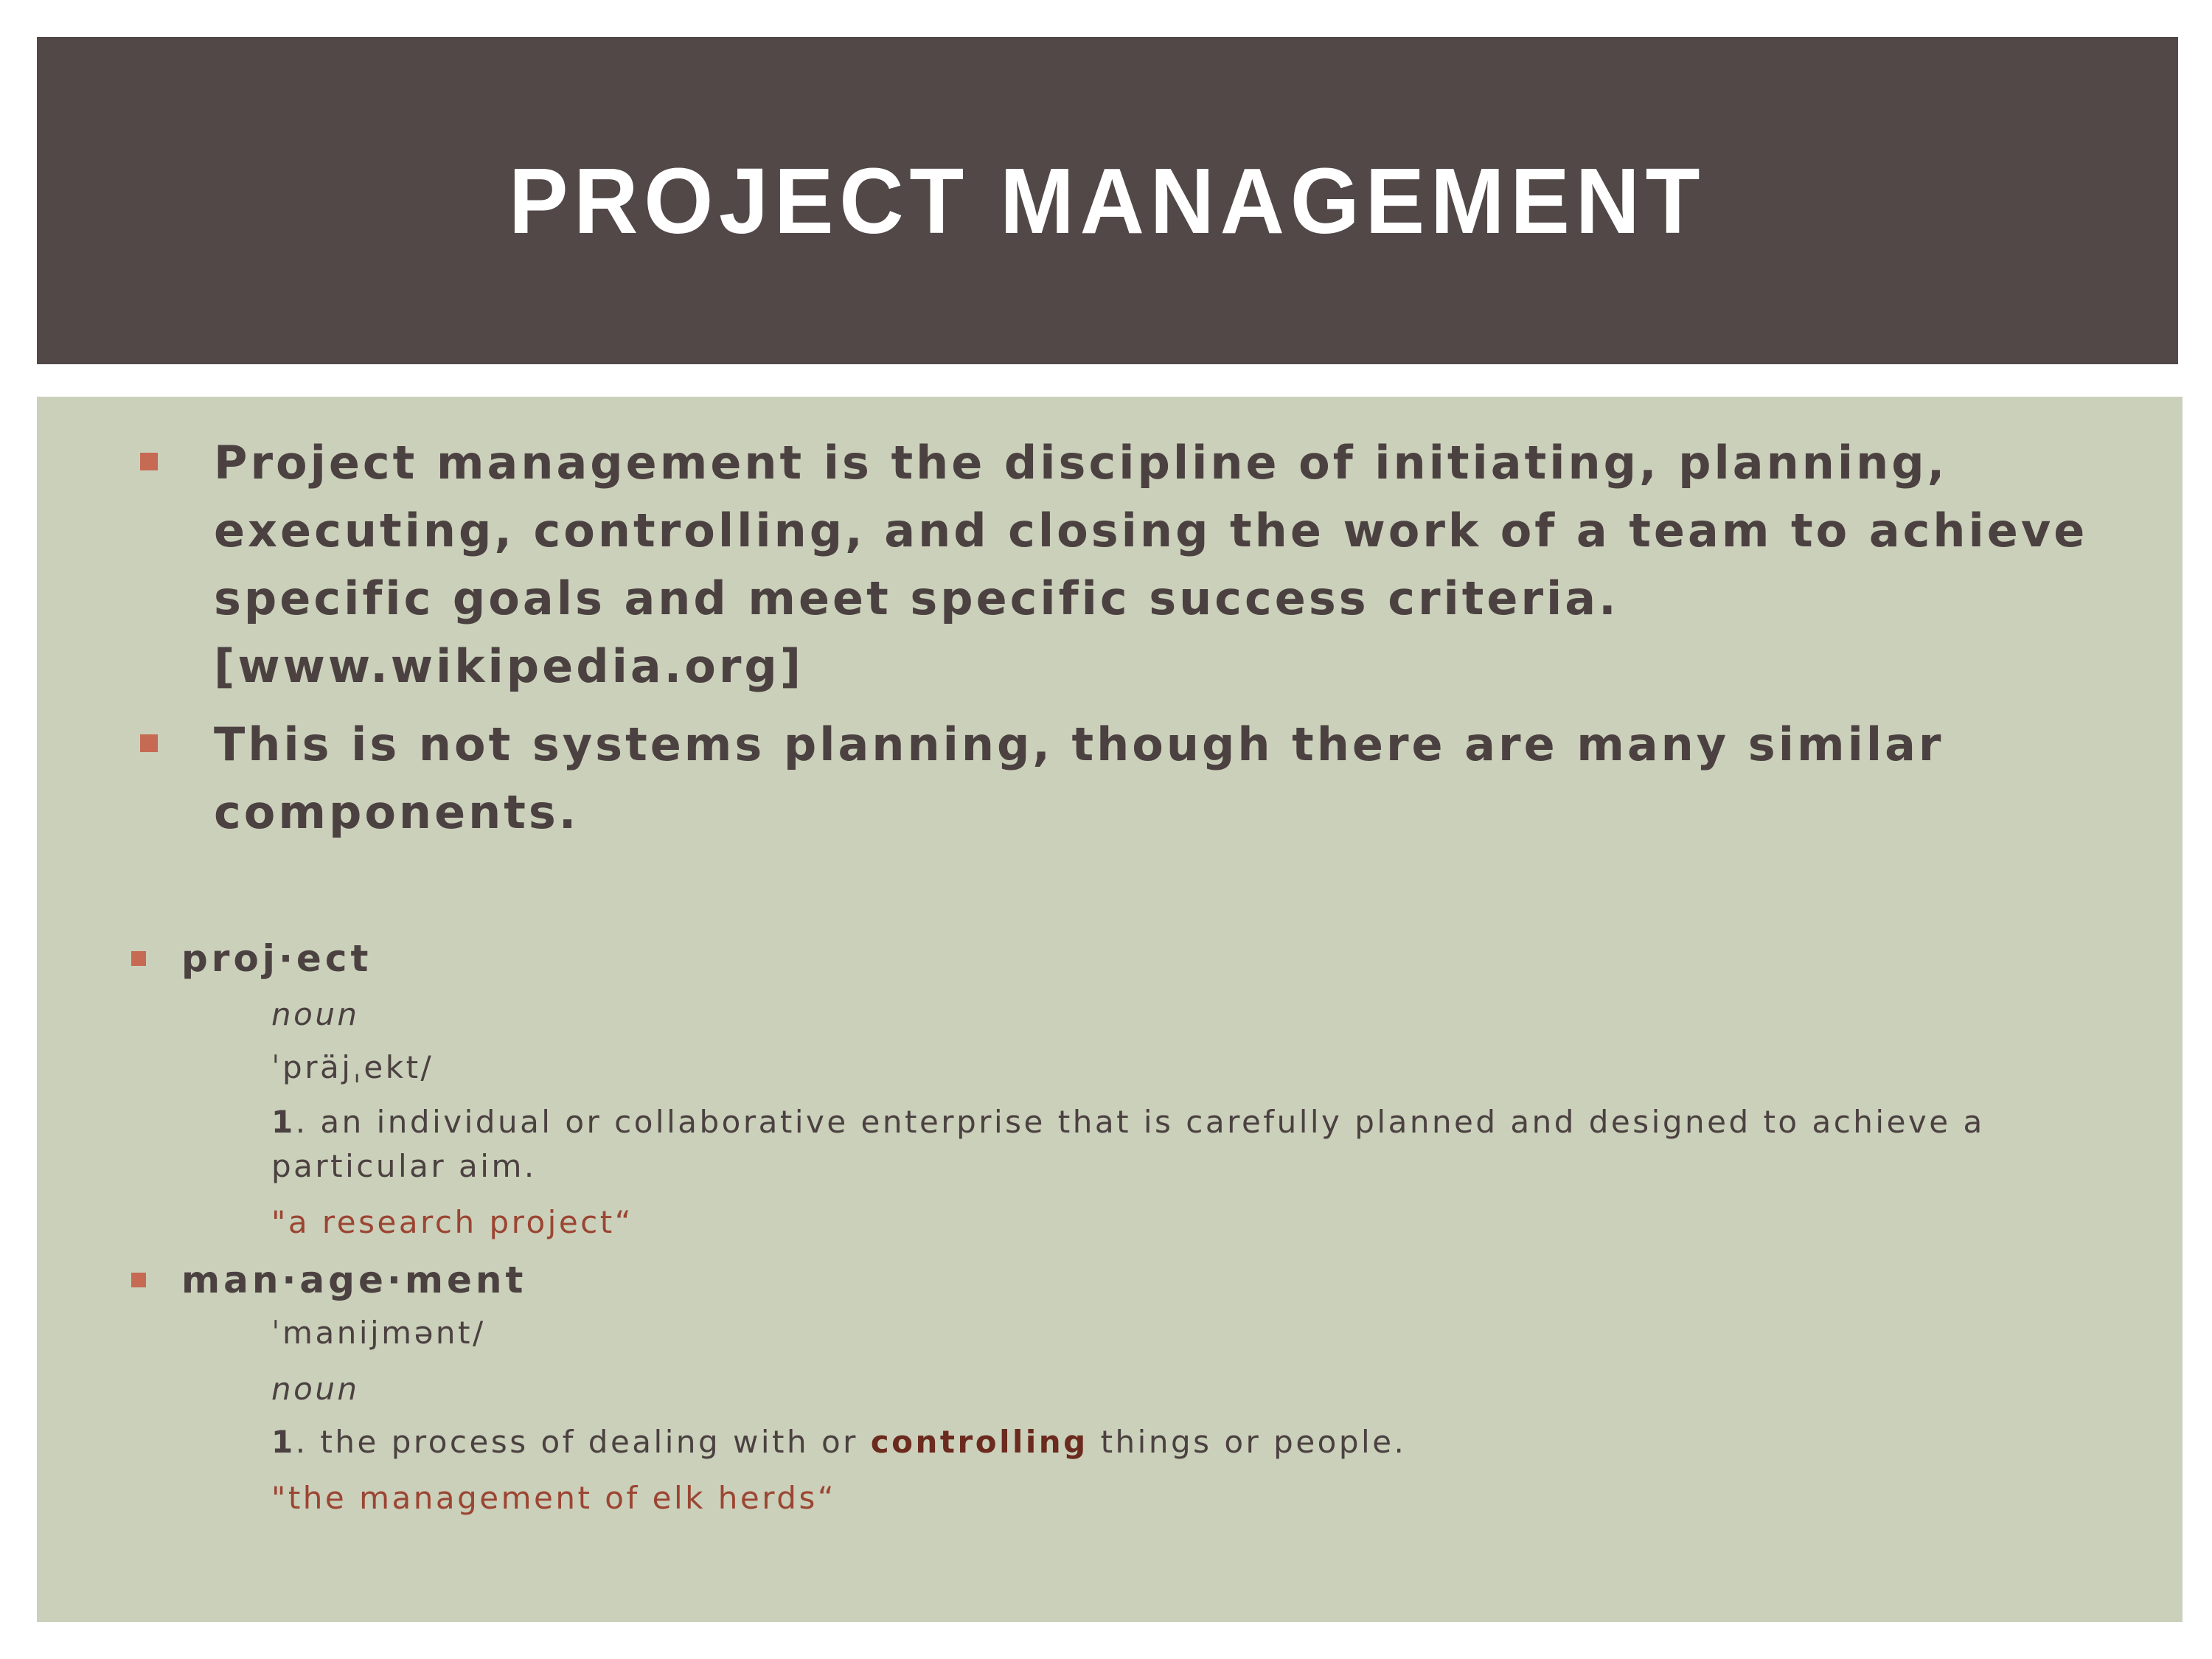 The image size is (2212, 1659). I want to click on project-part-of-speech: noun, so click(315, 1014).